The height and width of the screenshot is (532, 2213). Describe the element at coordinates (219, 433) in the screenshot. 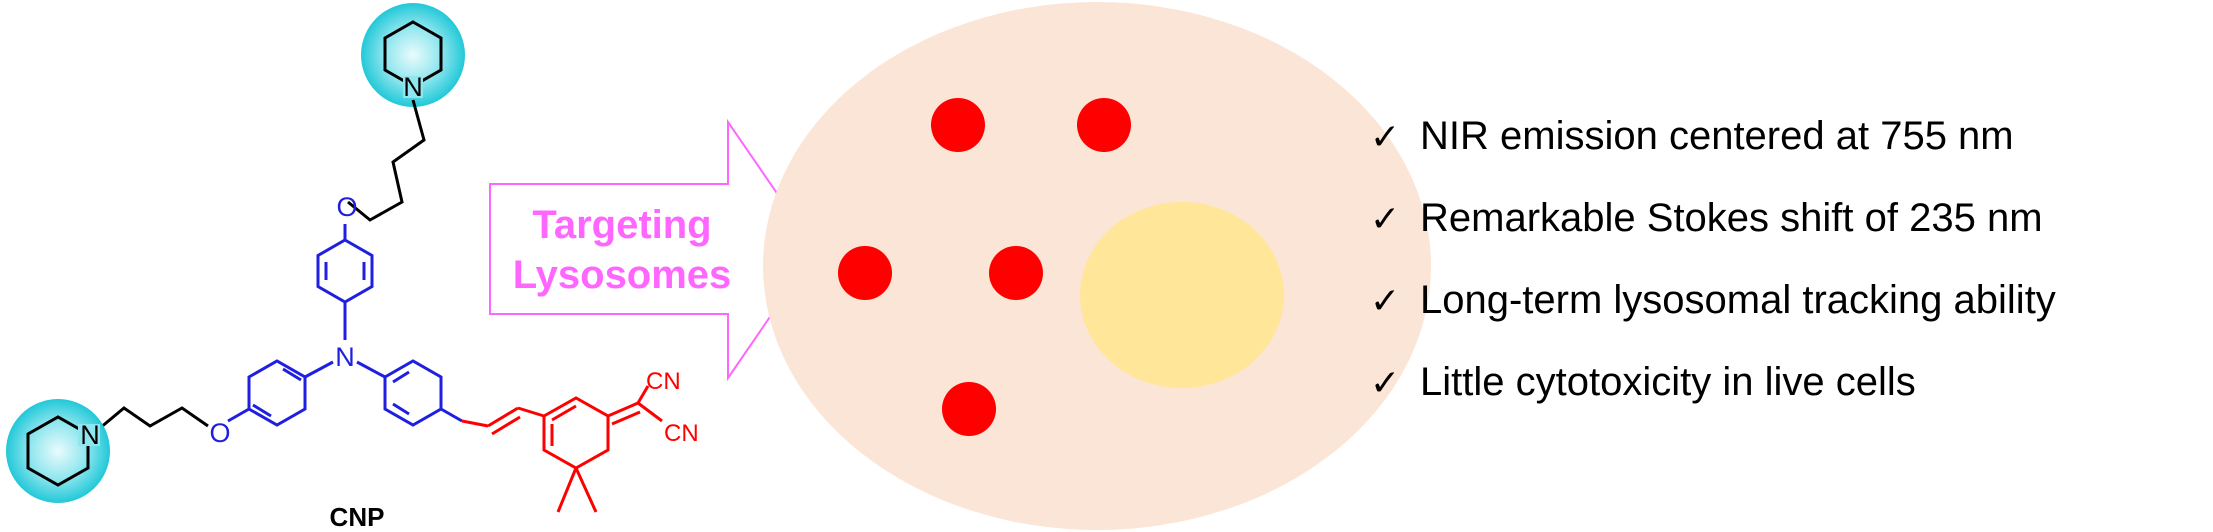

I see `left-oxygen-label: O` at that location.